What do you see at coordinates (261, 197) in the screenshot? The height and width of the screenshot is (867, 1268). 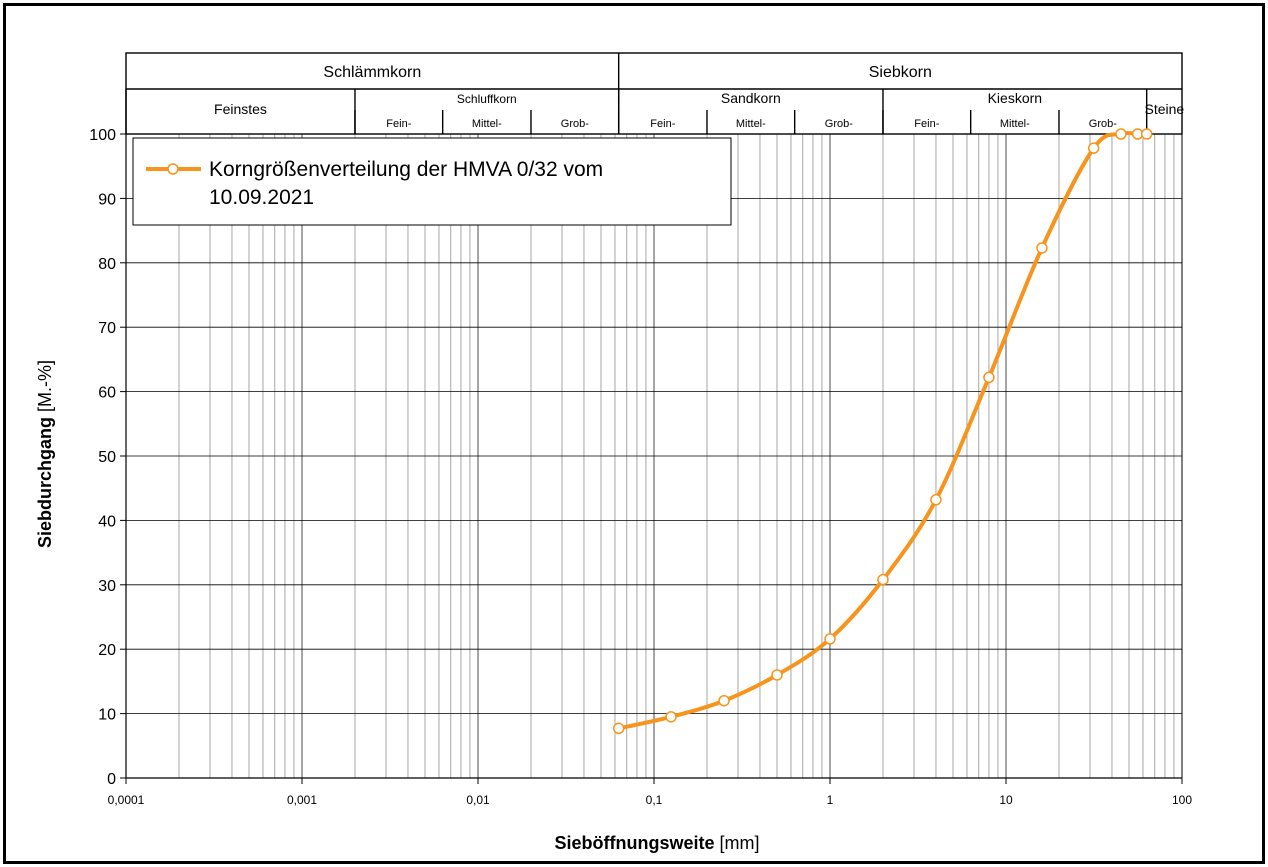 I see `legend-label-line2: 10.09.2021` at bounding box center [261, 197].